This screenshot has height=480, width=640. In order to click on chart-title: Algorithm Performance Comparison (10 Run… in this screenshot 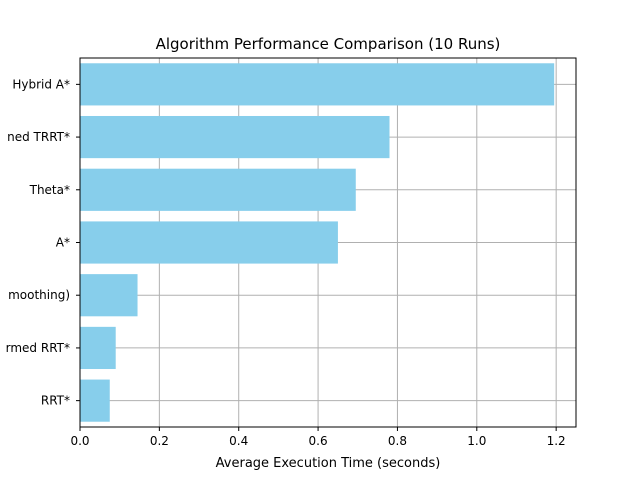, I will do `click(328, 44)`.